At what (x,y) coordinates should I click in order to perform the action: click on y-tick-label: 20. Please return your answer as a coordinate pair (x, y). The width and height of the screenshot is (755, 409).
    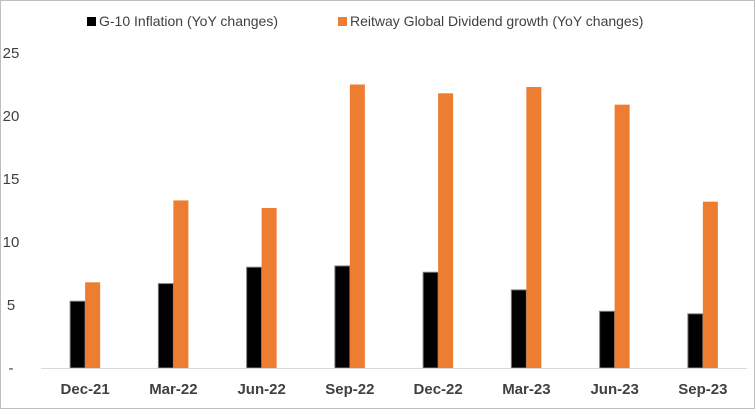
    Looking at the image, I should click on (11, 116).